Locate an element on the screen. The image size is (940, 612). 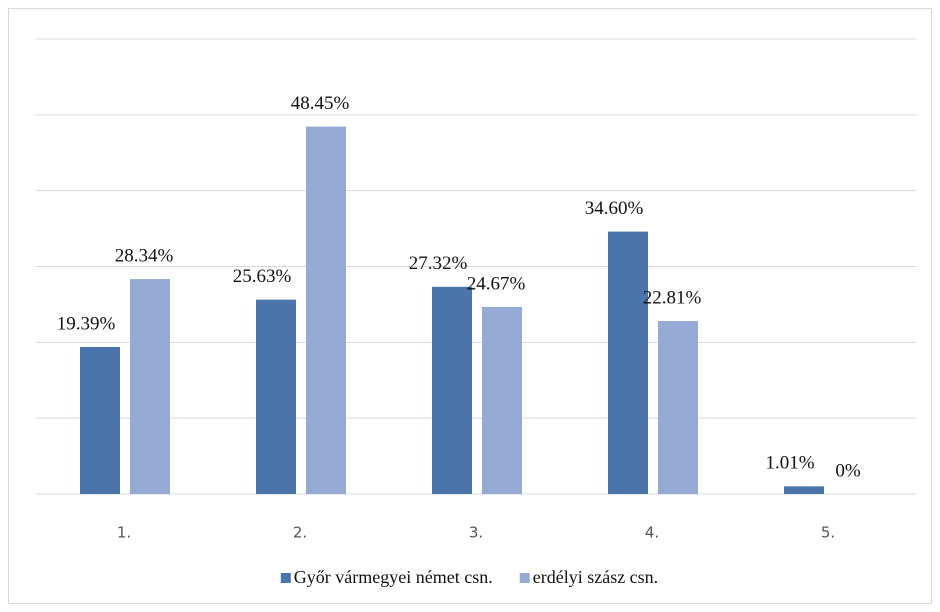
x-tick-label: 3. is located at coordinates (476, 533).